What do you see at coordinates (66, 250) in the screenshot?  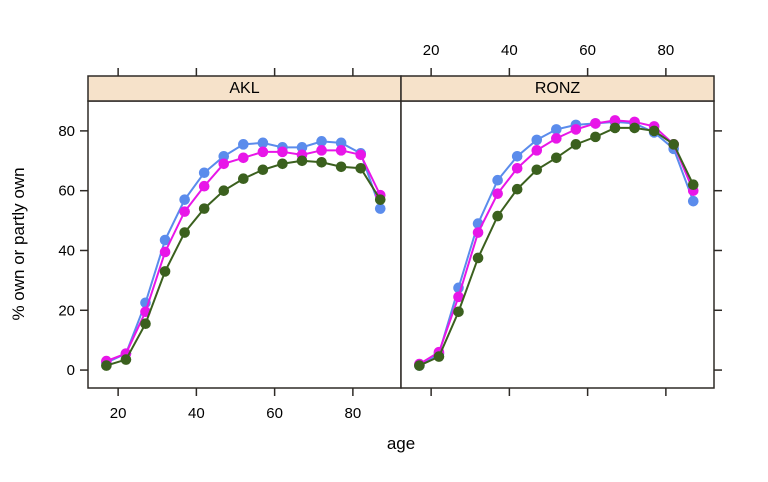 I see `y-tick-label: 40` at bounding box center [66, 250].